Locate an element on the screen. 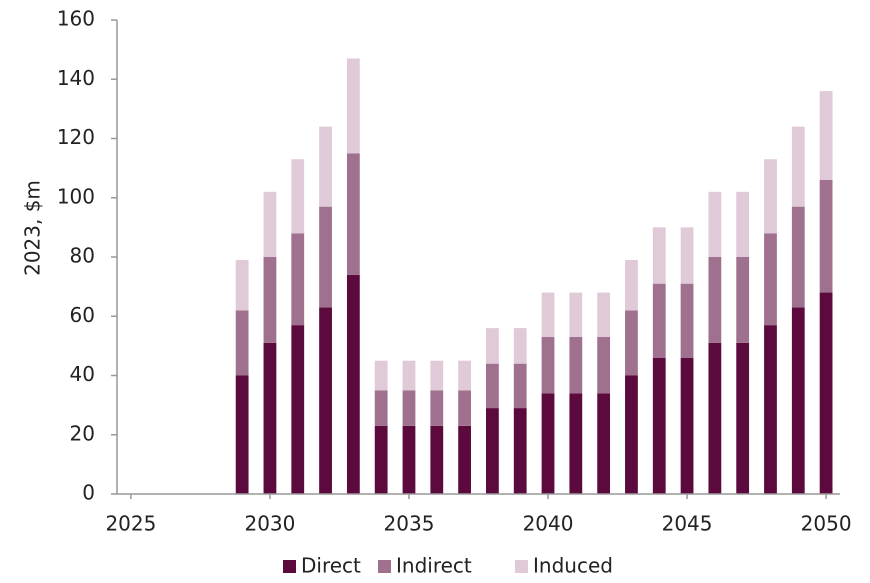 Image resolution: width=870 pixels, height=583 pixels. y-tick-label: 140 is located at coordinates (76, 78).